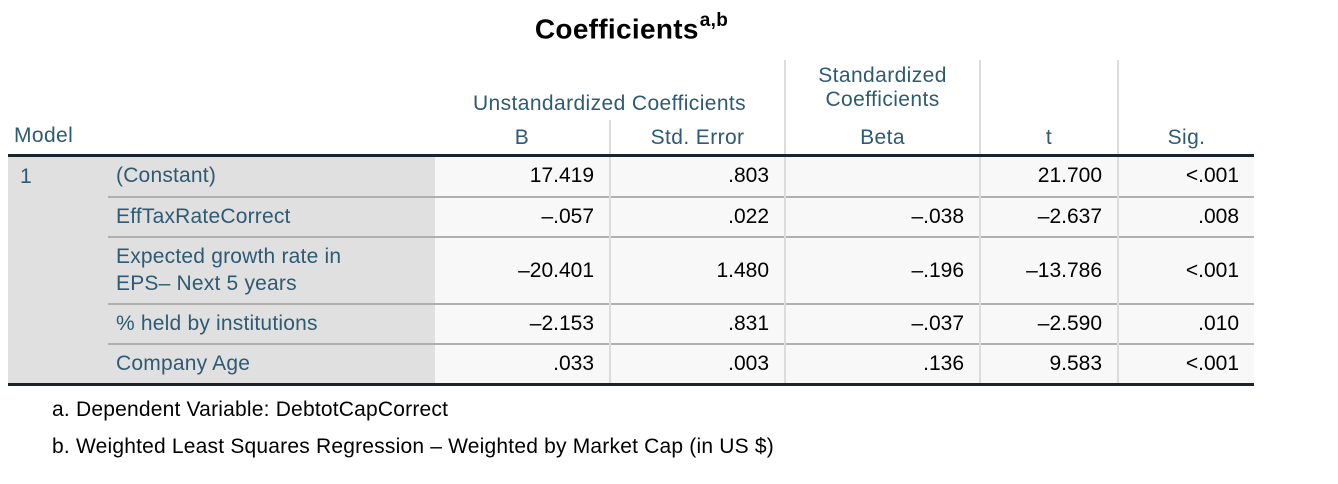 Image resolution: width=1338 pixels, height=484 pixels. I want to click on header-b: B, so click(523, 138).